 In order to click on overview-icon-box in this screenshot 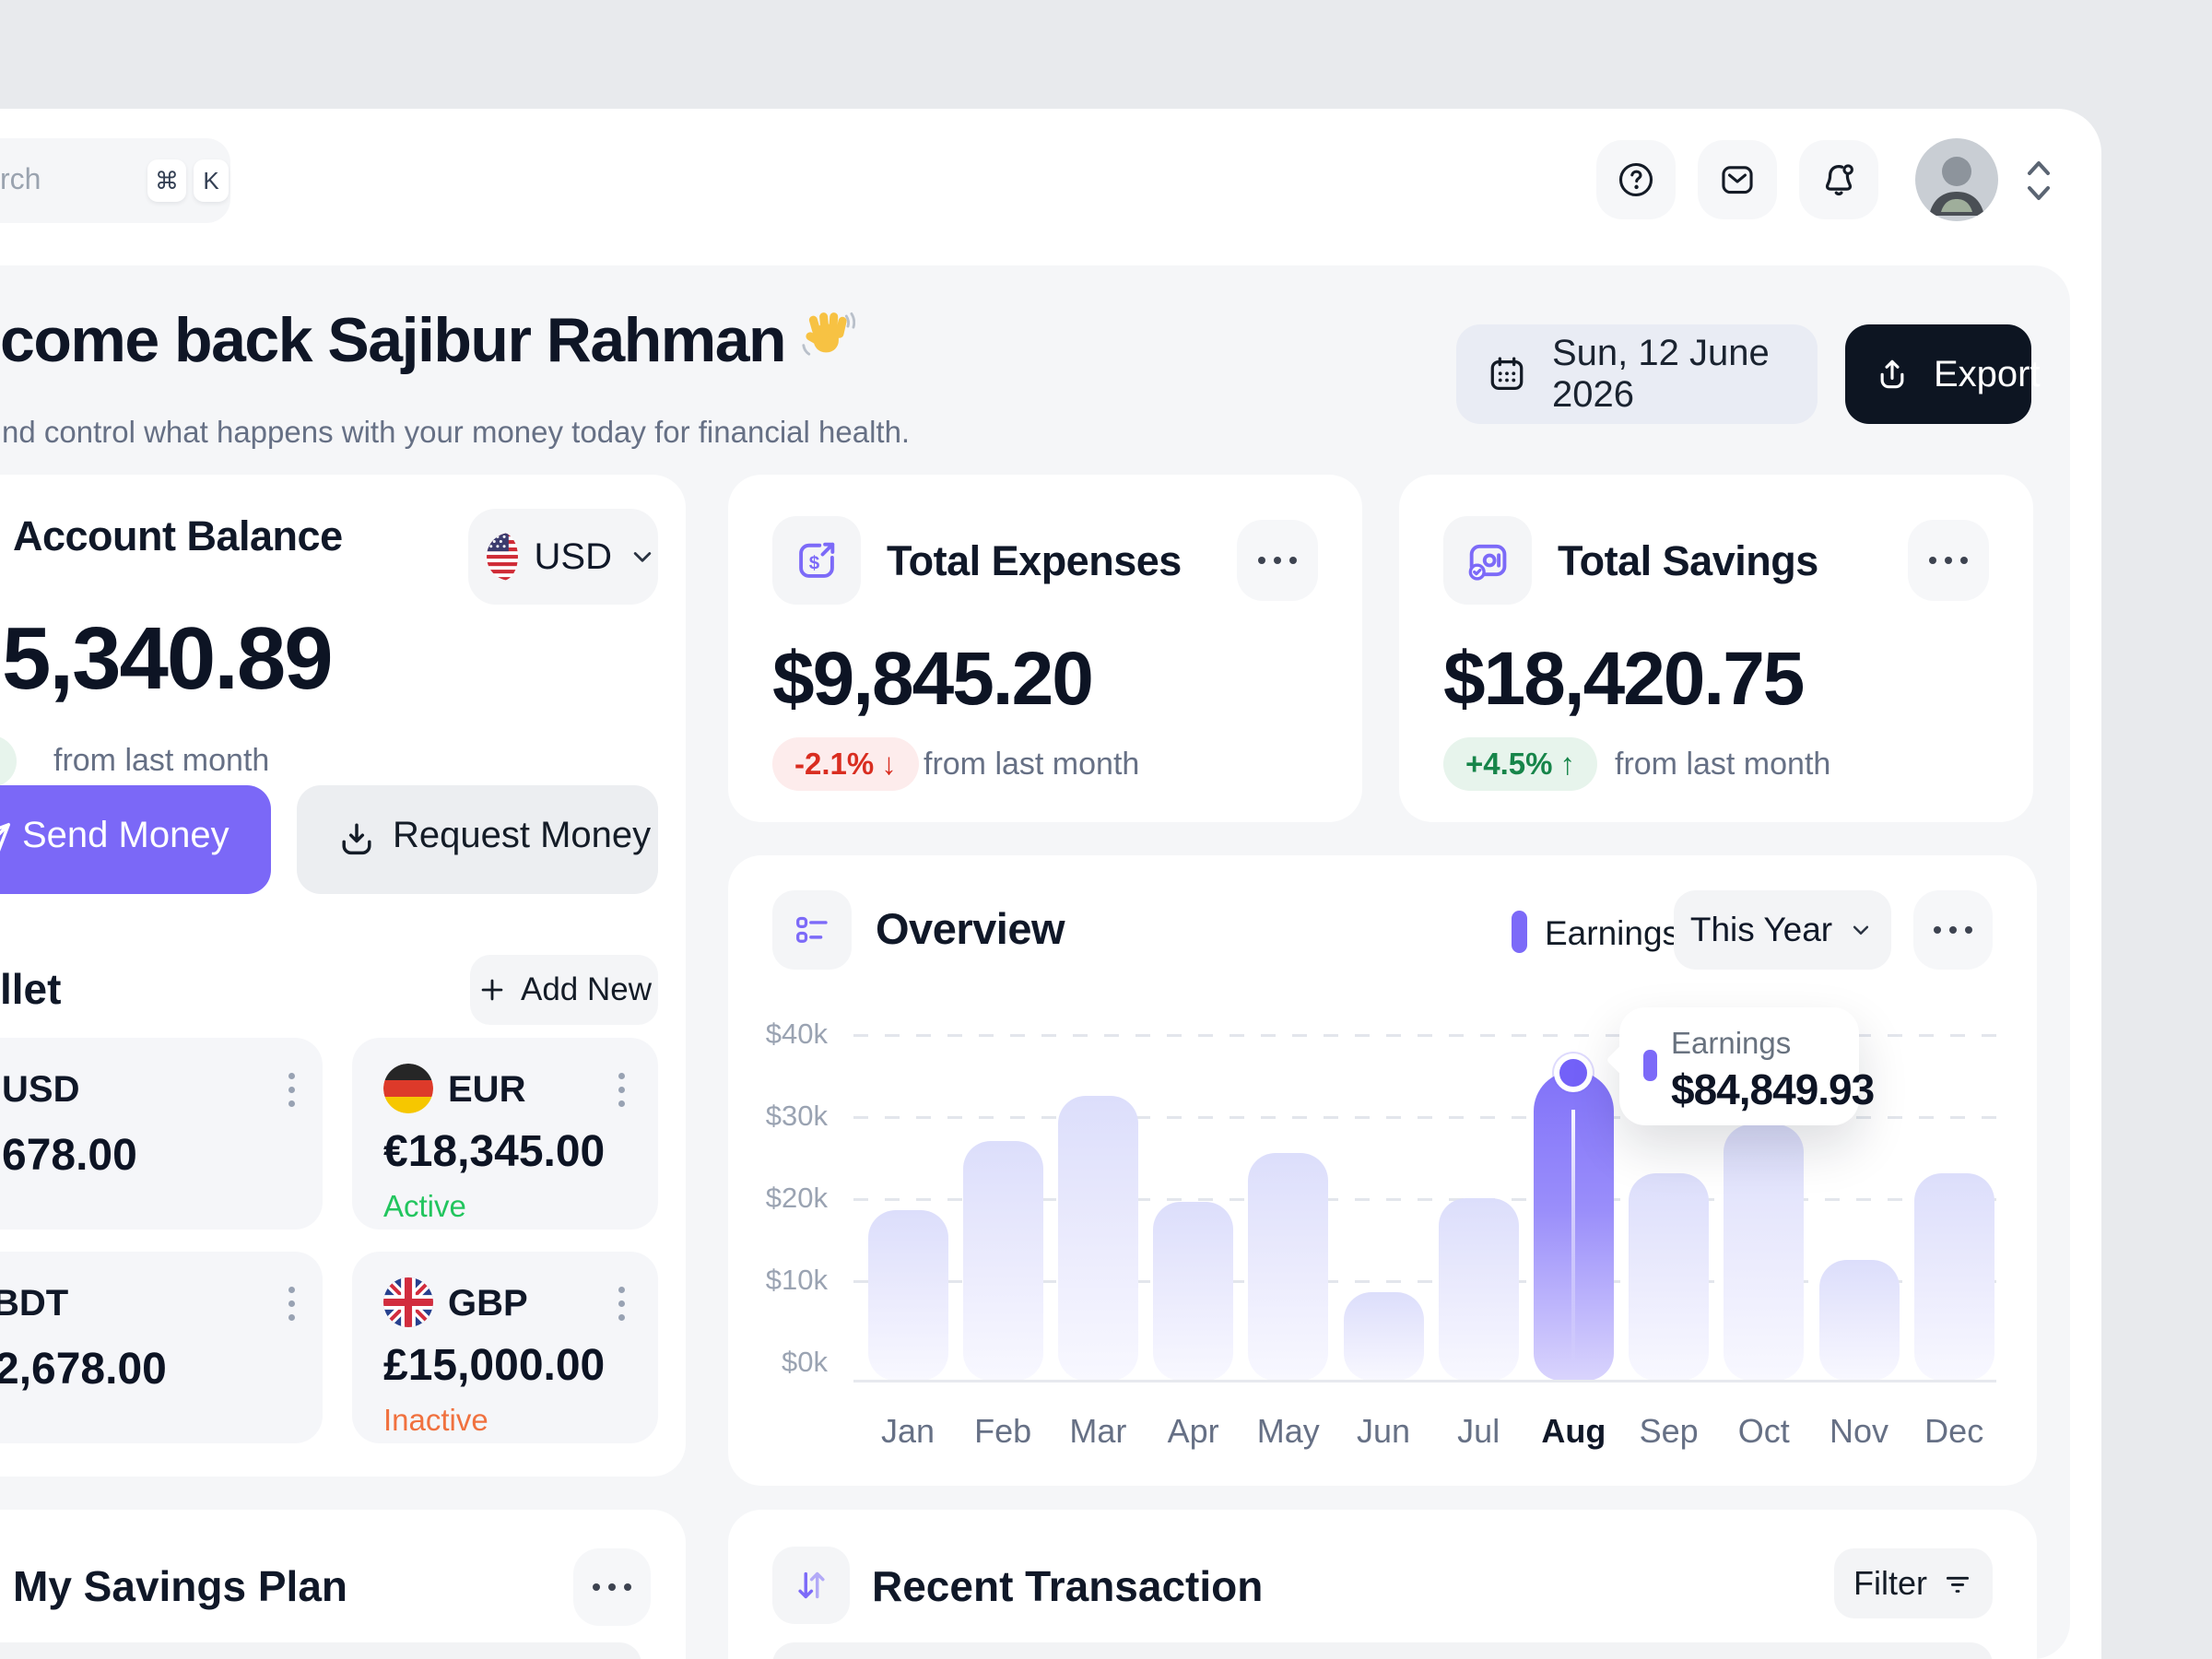, I will do `click(812, 930)`.